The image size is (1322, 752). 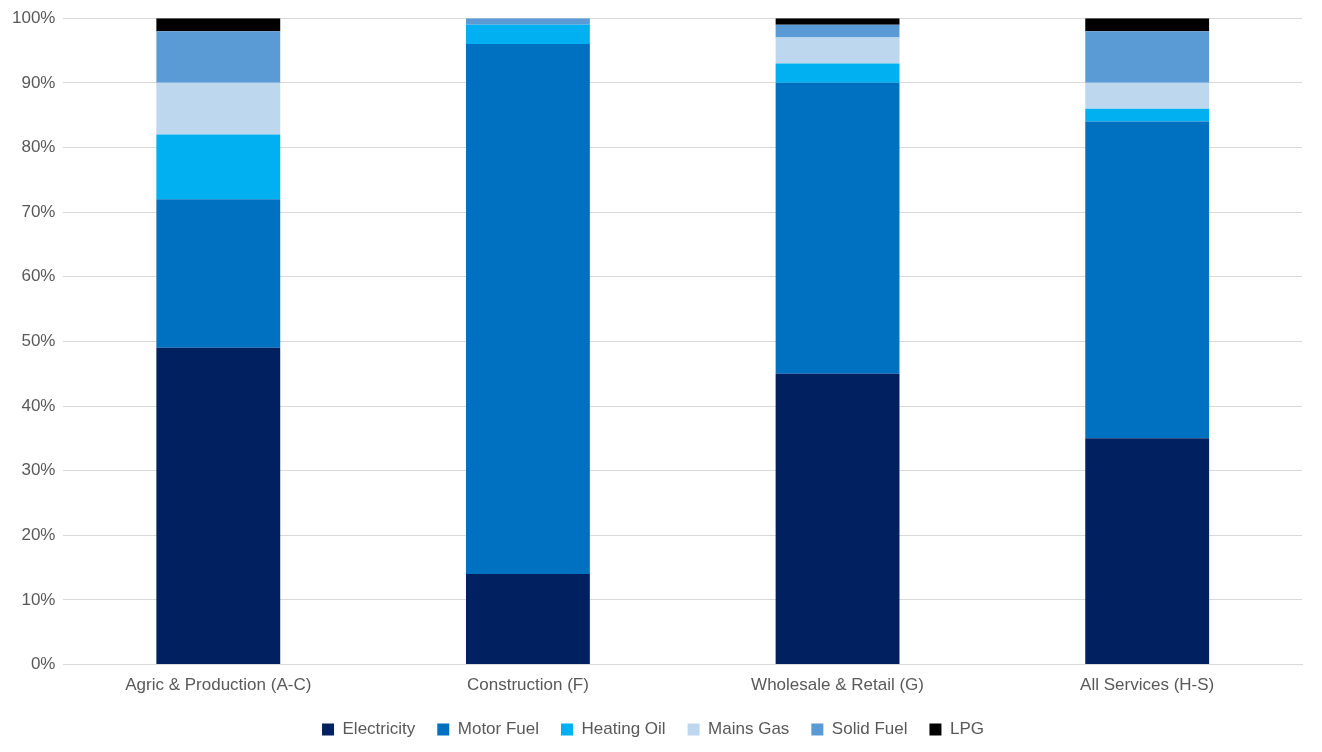 I want to click on legend-label: Electricity, so click(x=379, y=729).